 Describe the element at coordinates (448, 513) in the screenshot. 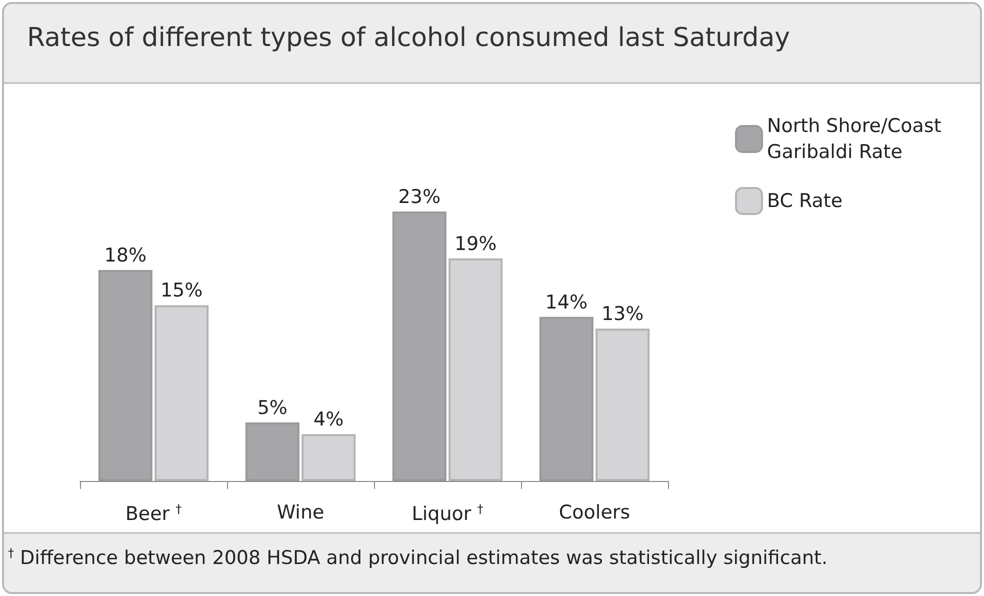

I see `x-tick-label: Liquor †` at that location.